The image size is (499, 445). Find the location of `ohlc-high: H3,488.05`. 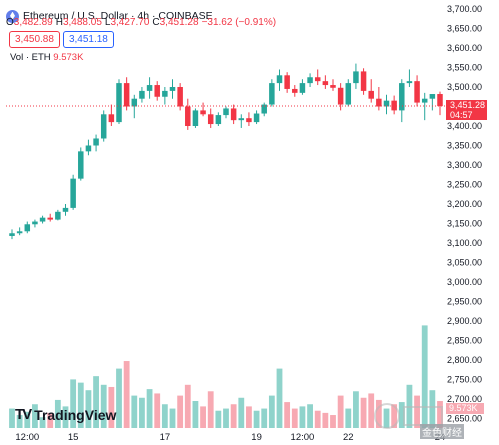

ohlc-high: H3,488.05 is located at coordinates (78, 22).